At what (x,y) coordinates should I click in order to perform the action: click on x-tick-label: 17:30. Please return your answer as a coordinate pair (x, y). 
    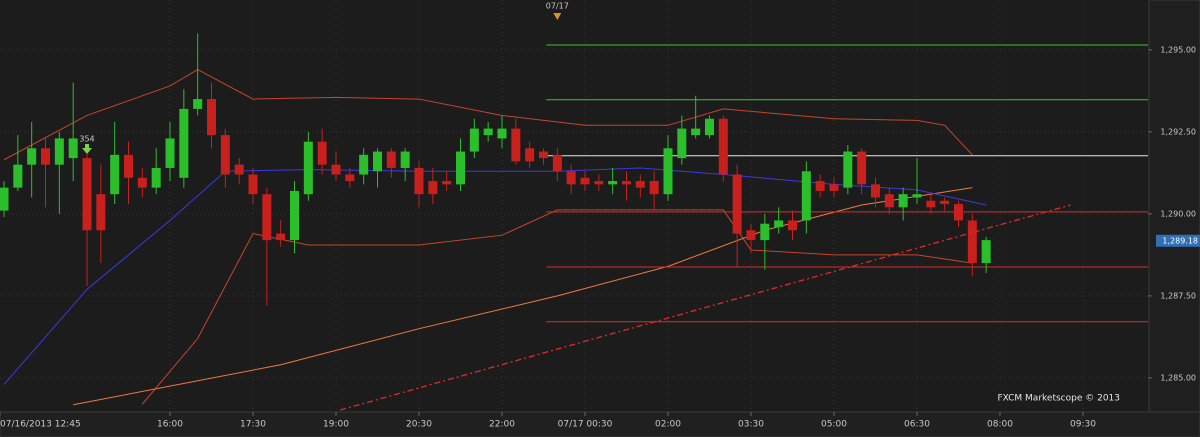
    Looking at the image, I should click on (253, 425).